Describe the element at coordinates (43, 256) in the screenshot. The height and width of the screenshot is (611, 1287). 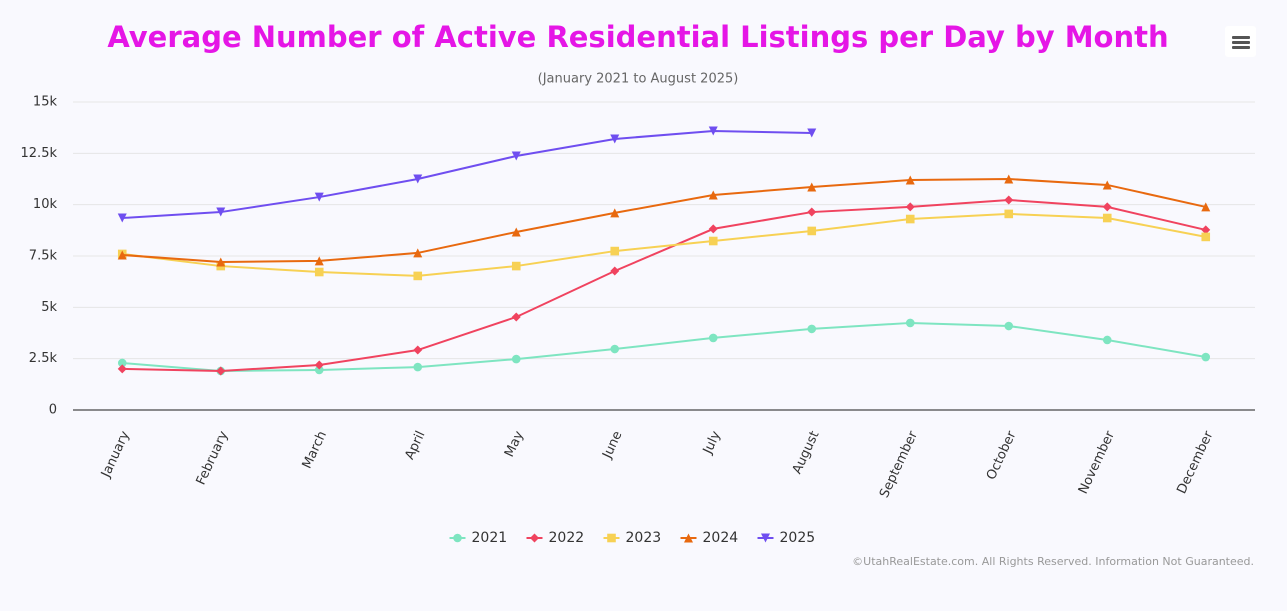
I see `y-tick-label: 7.5k` at that location.